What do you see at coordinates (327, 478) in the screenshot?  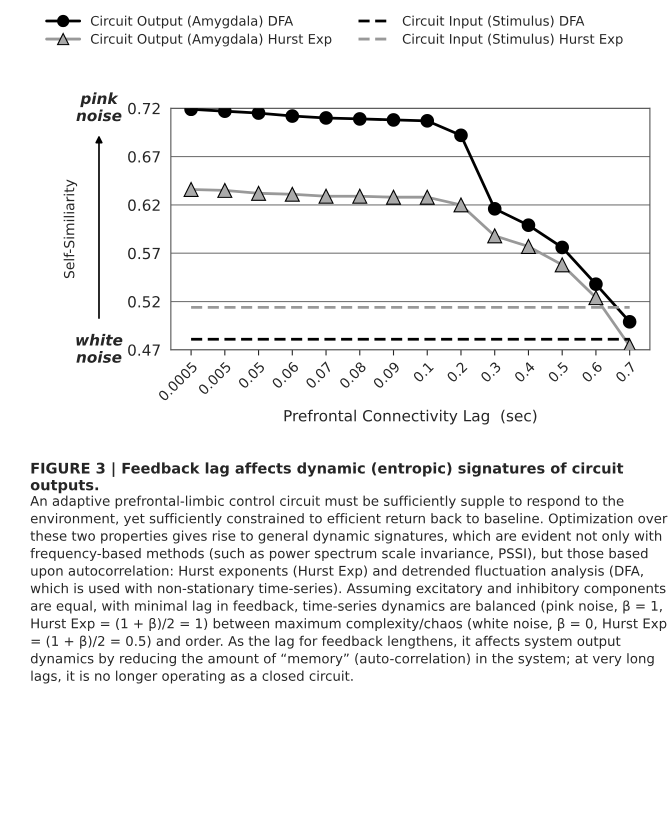 I see `text: FIGURE 3 | Feedback lag affects dynamic (entropic) signatures of circuit outputs.` at bounding box center [327, 478].